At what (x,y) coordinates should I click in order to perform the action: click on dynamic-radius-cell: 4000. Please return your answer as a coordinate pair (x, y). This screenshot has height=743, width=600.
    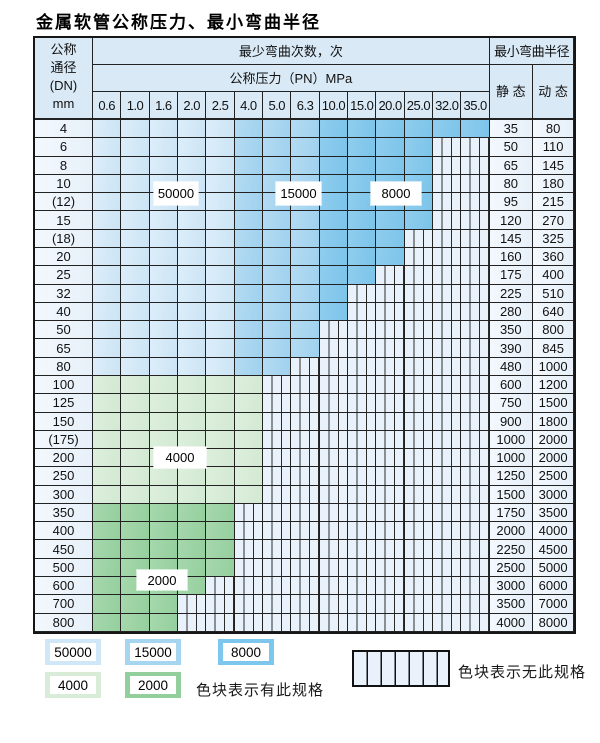
    Looking at the image, I should click on (553, 531).